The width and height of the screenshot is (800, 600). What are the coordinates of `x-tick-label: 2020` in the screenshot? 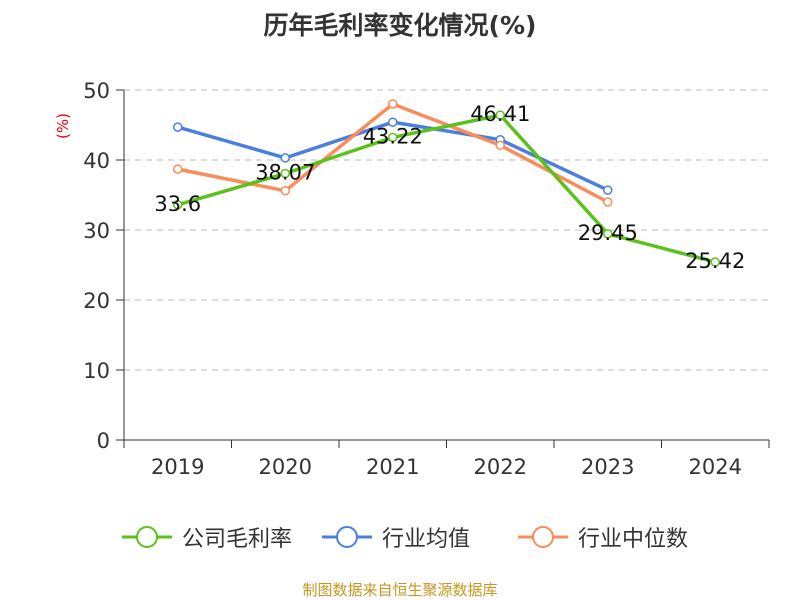 It's located at (285, 467).